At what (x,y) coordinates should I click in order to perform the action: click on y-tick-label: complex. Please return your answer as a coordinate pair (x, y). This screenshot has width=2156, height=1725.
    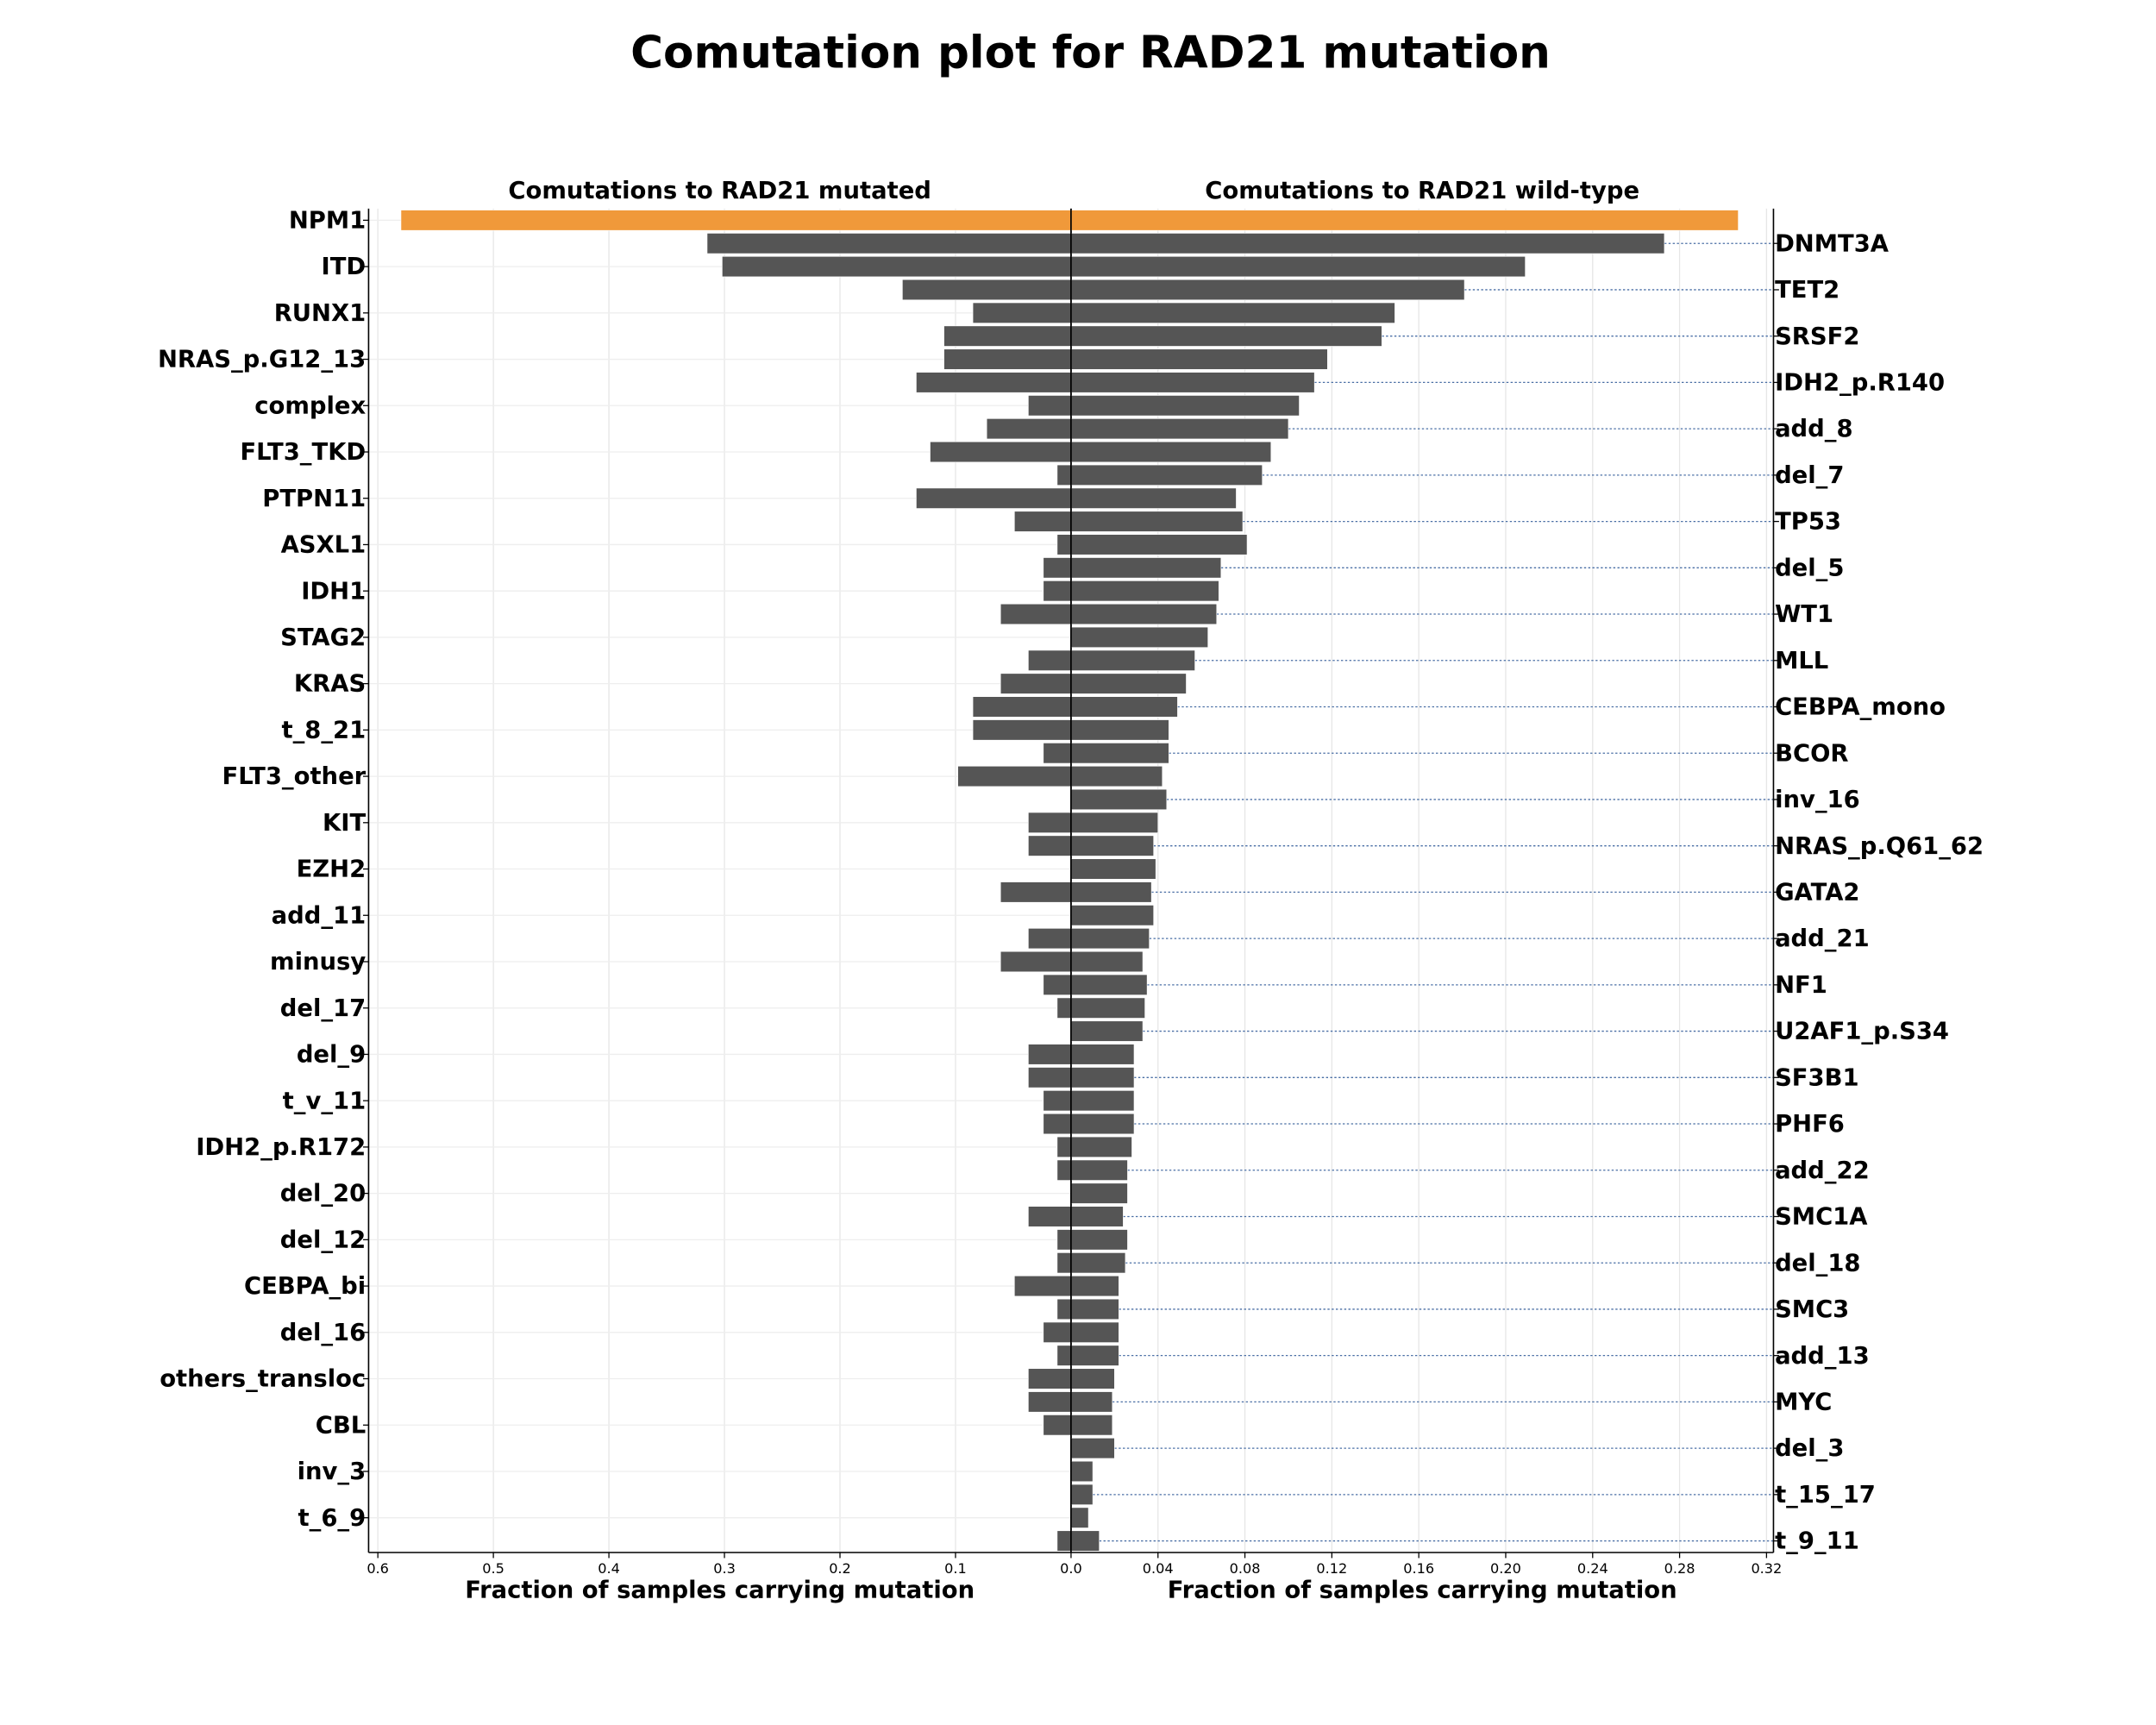
    Looking at the image, I should click on (310, 405).